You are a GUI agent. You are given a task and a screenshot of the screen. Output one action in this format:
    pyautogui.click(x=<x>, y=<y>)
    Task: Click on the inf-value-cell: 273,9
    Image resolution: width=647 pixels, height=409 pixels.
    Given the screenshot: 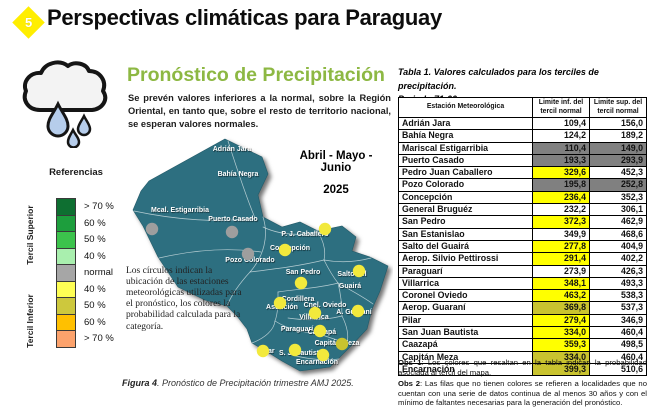 What is the action you would take?
    pyautogui.click(x=561, y=271)
    